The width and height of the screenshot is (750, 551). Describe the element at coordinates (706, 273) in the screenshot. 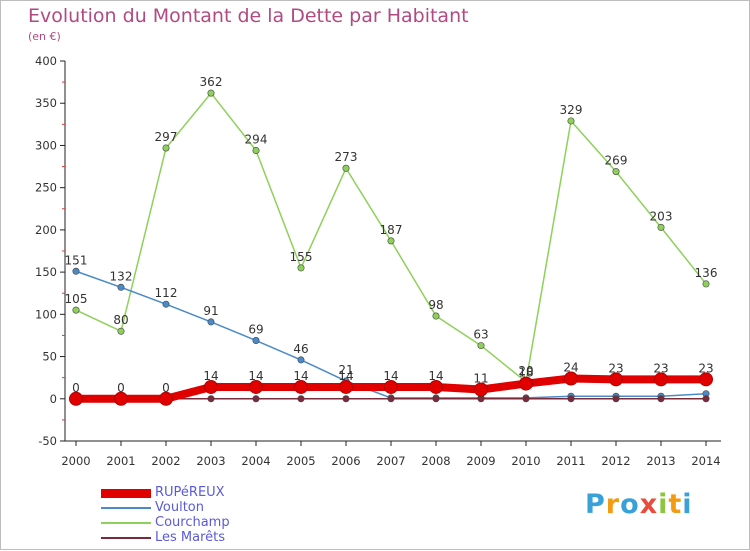

I see `data-label: 136` at that location.